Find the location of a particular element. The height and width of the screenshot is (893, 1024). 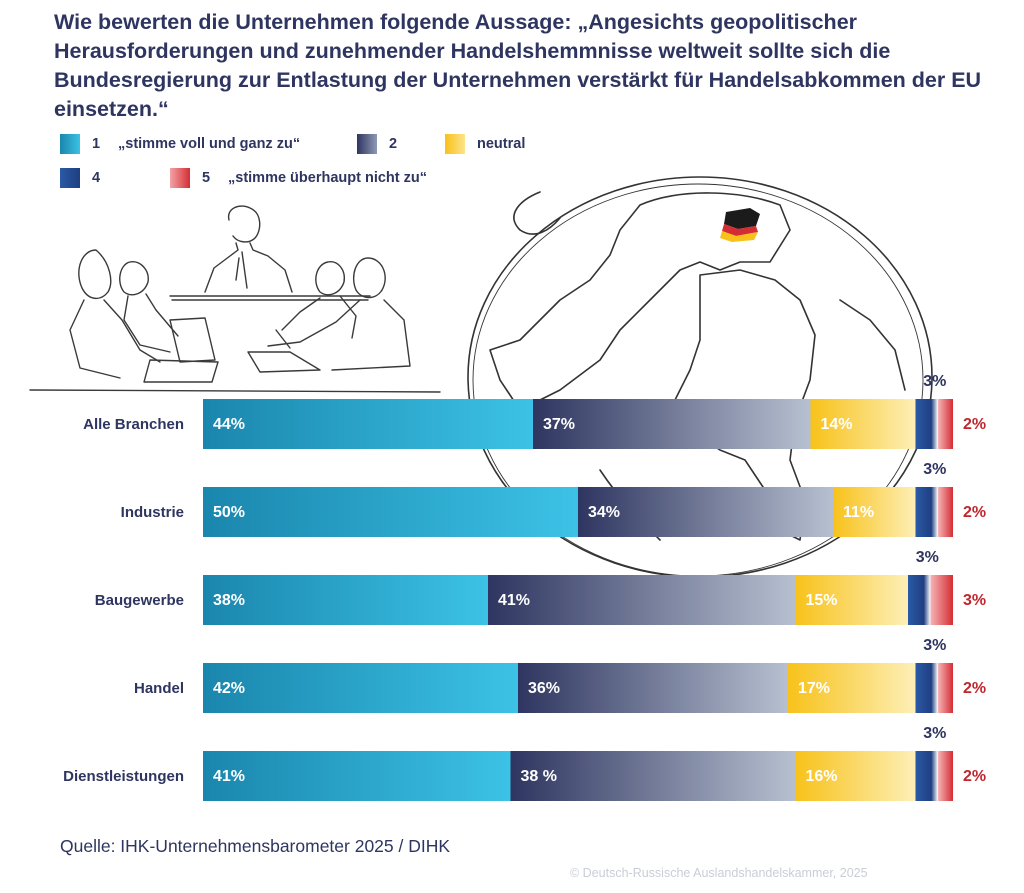

data-label-3: 11% is located at coordinates (858, 512).